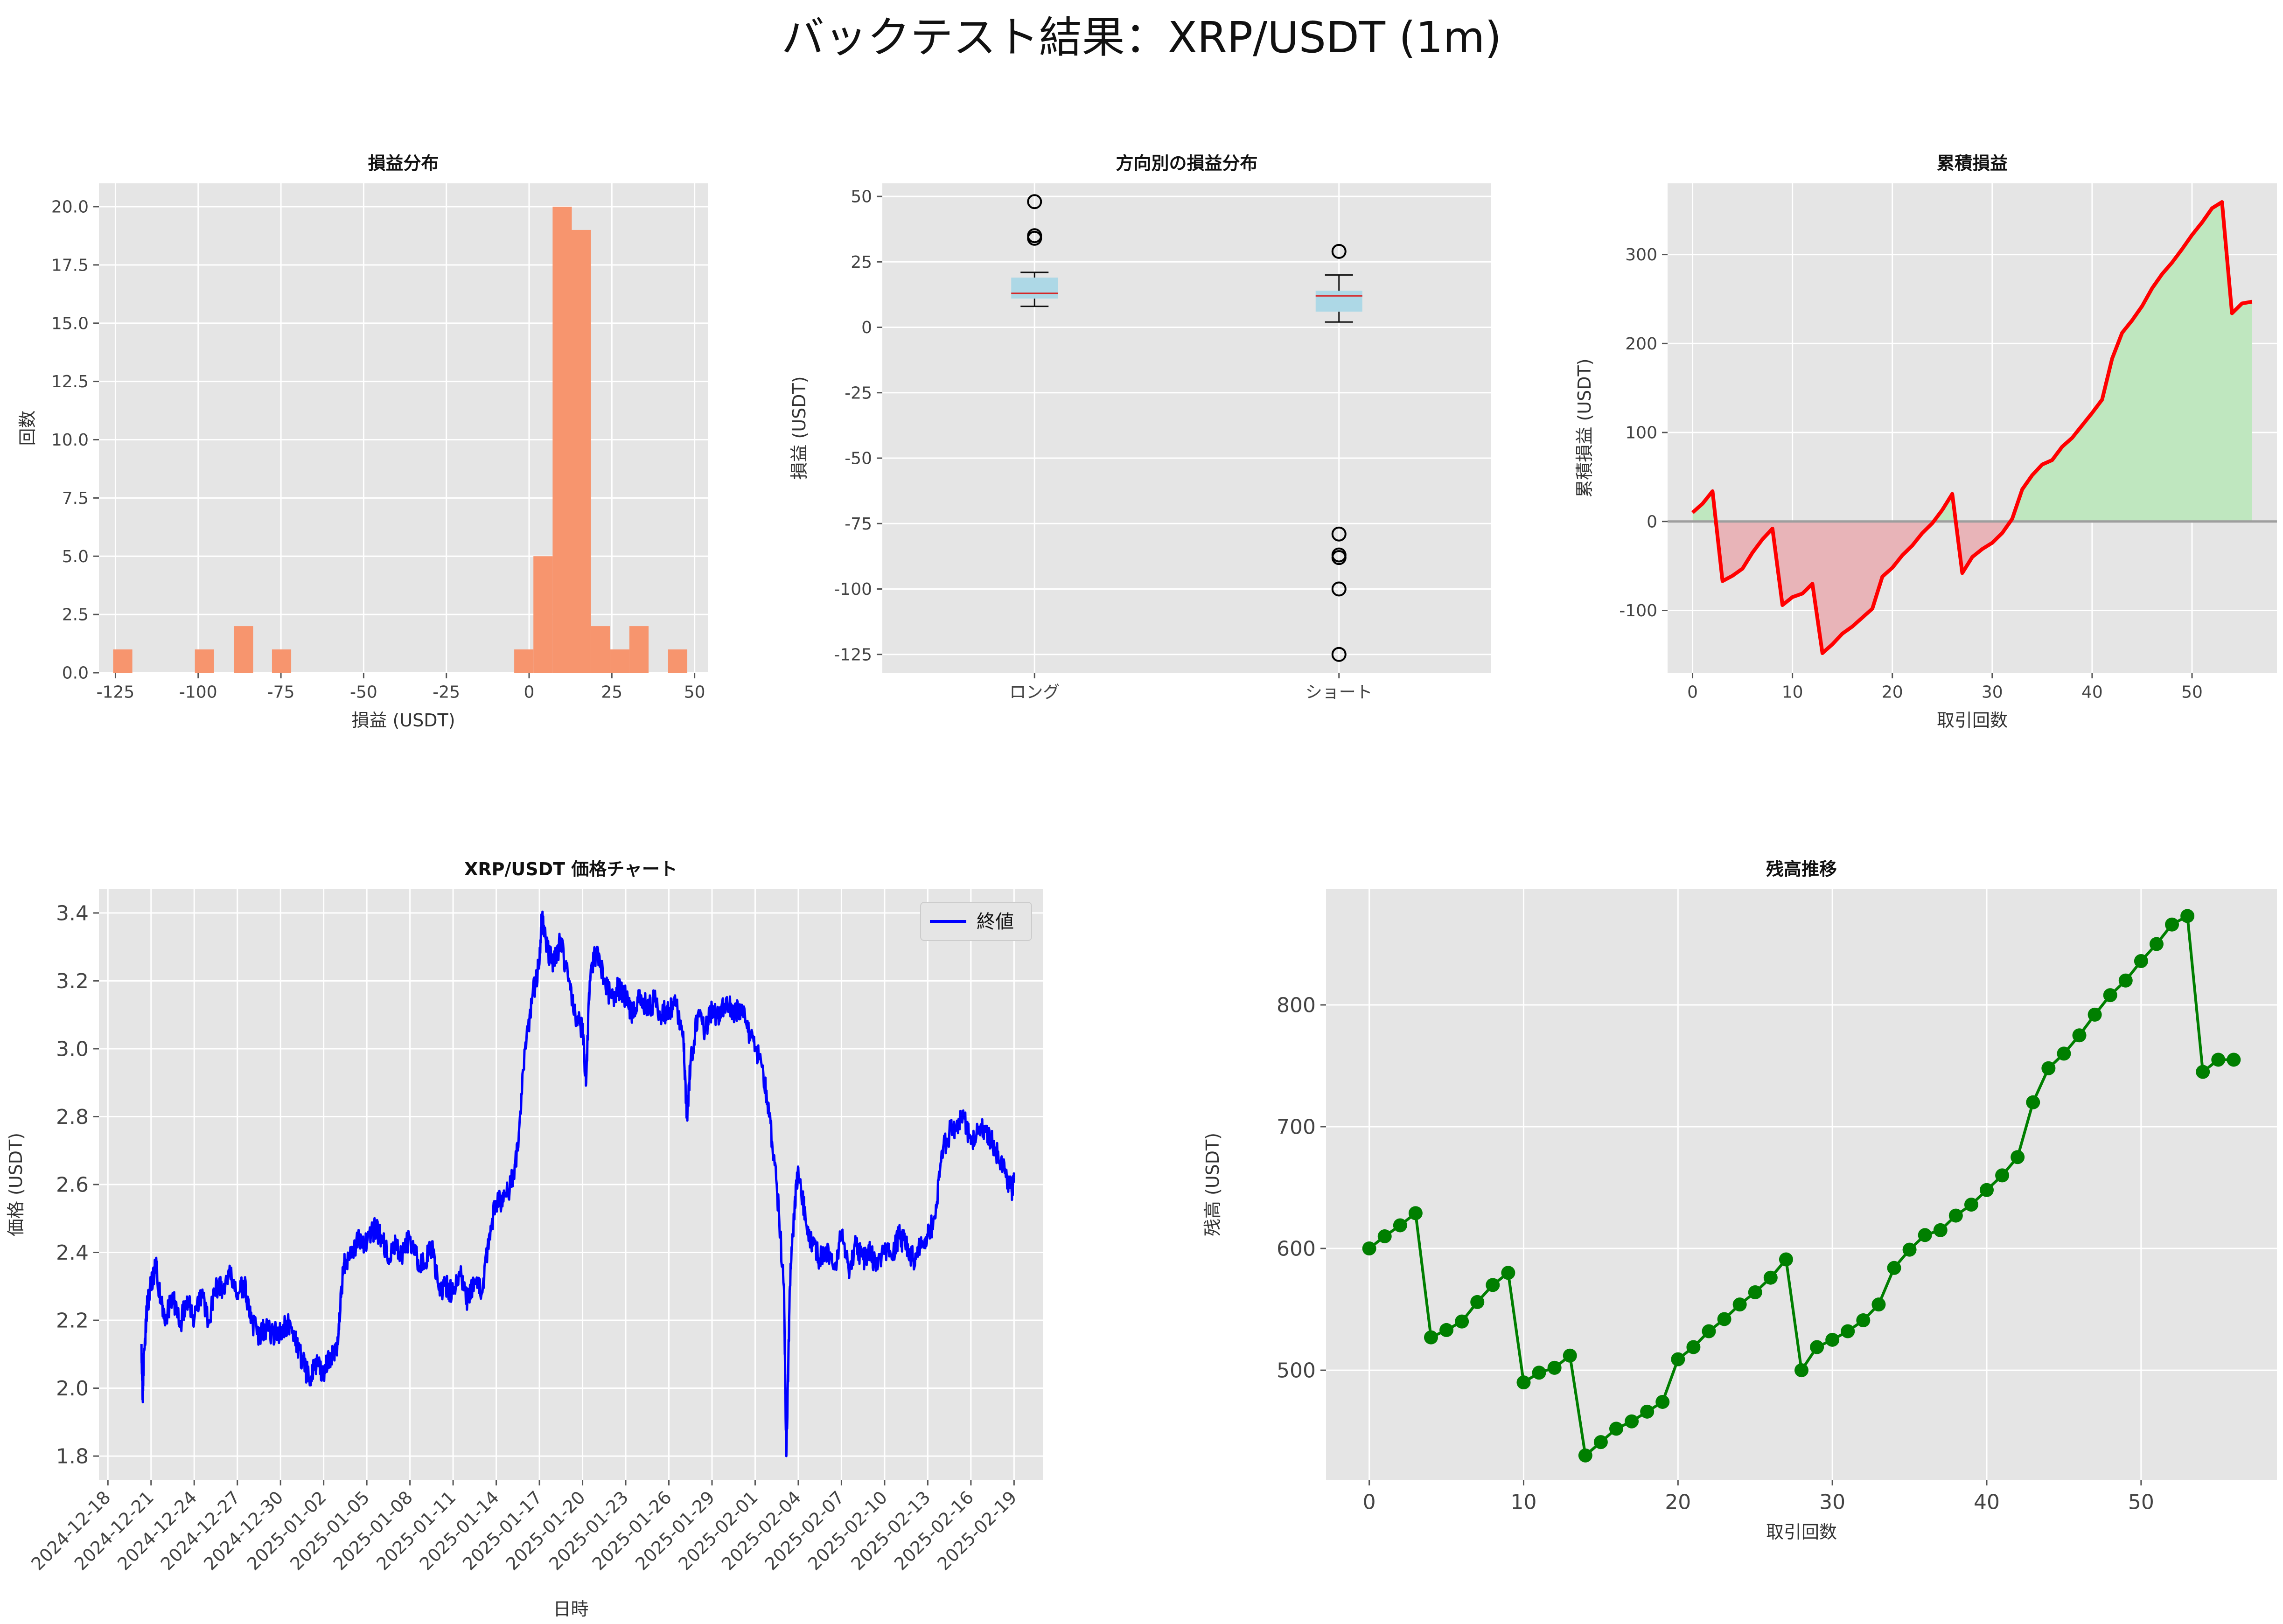  I want to click on hist-y-tick-label: 20.0, so click(70, 207).